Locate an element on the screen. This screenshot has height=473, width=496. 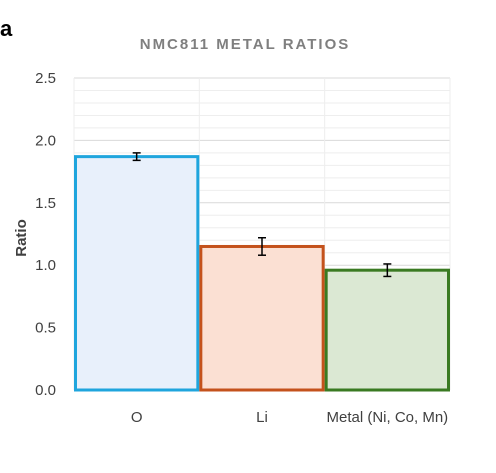
y-tick-label: 2.5 is located at coordinates (45, 78).